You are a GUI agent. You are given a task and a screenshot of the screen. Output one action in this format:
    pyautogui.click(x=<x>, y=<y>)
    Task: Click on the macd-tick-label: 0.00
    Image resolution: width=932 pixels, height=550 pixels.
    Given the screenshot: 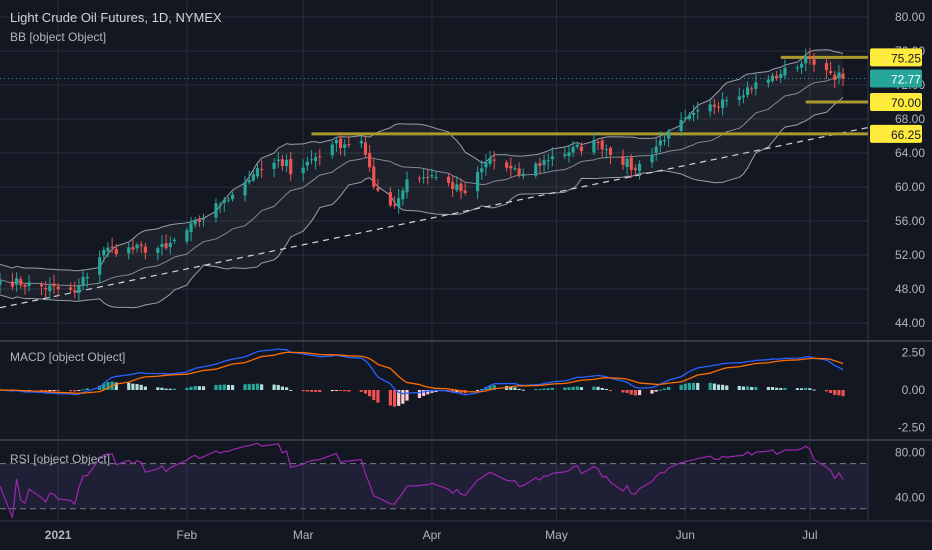 What is the action you would take?
    pyautogui.click(x=914, y=390)
    